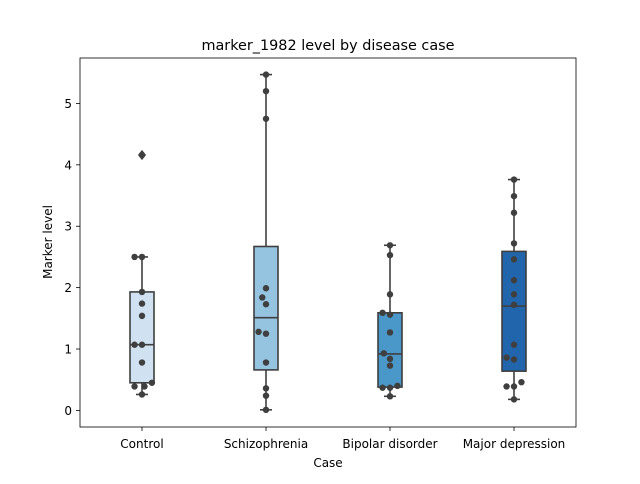 This screenshot has width=640, height=484. I want to click on x-tick-label-3: Major depression, so click(514, 444).